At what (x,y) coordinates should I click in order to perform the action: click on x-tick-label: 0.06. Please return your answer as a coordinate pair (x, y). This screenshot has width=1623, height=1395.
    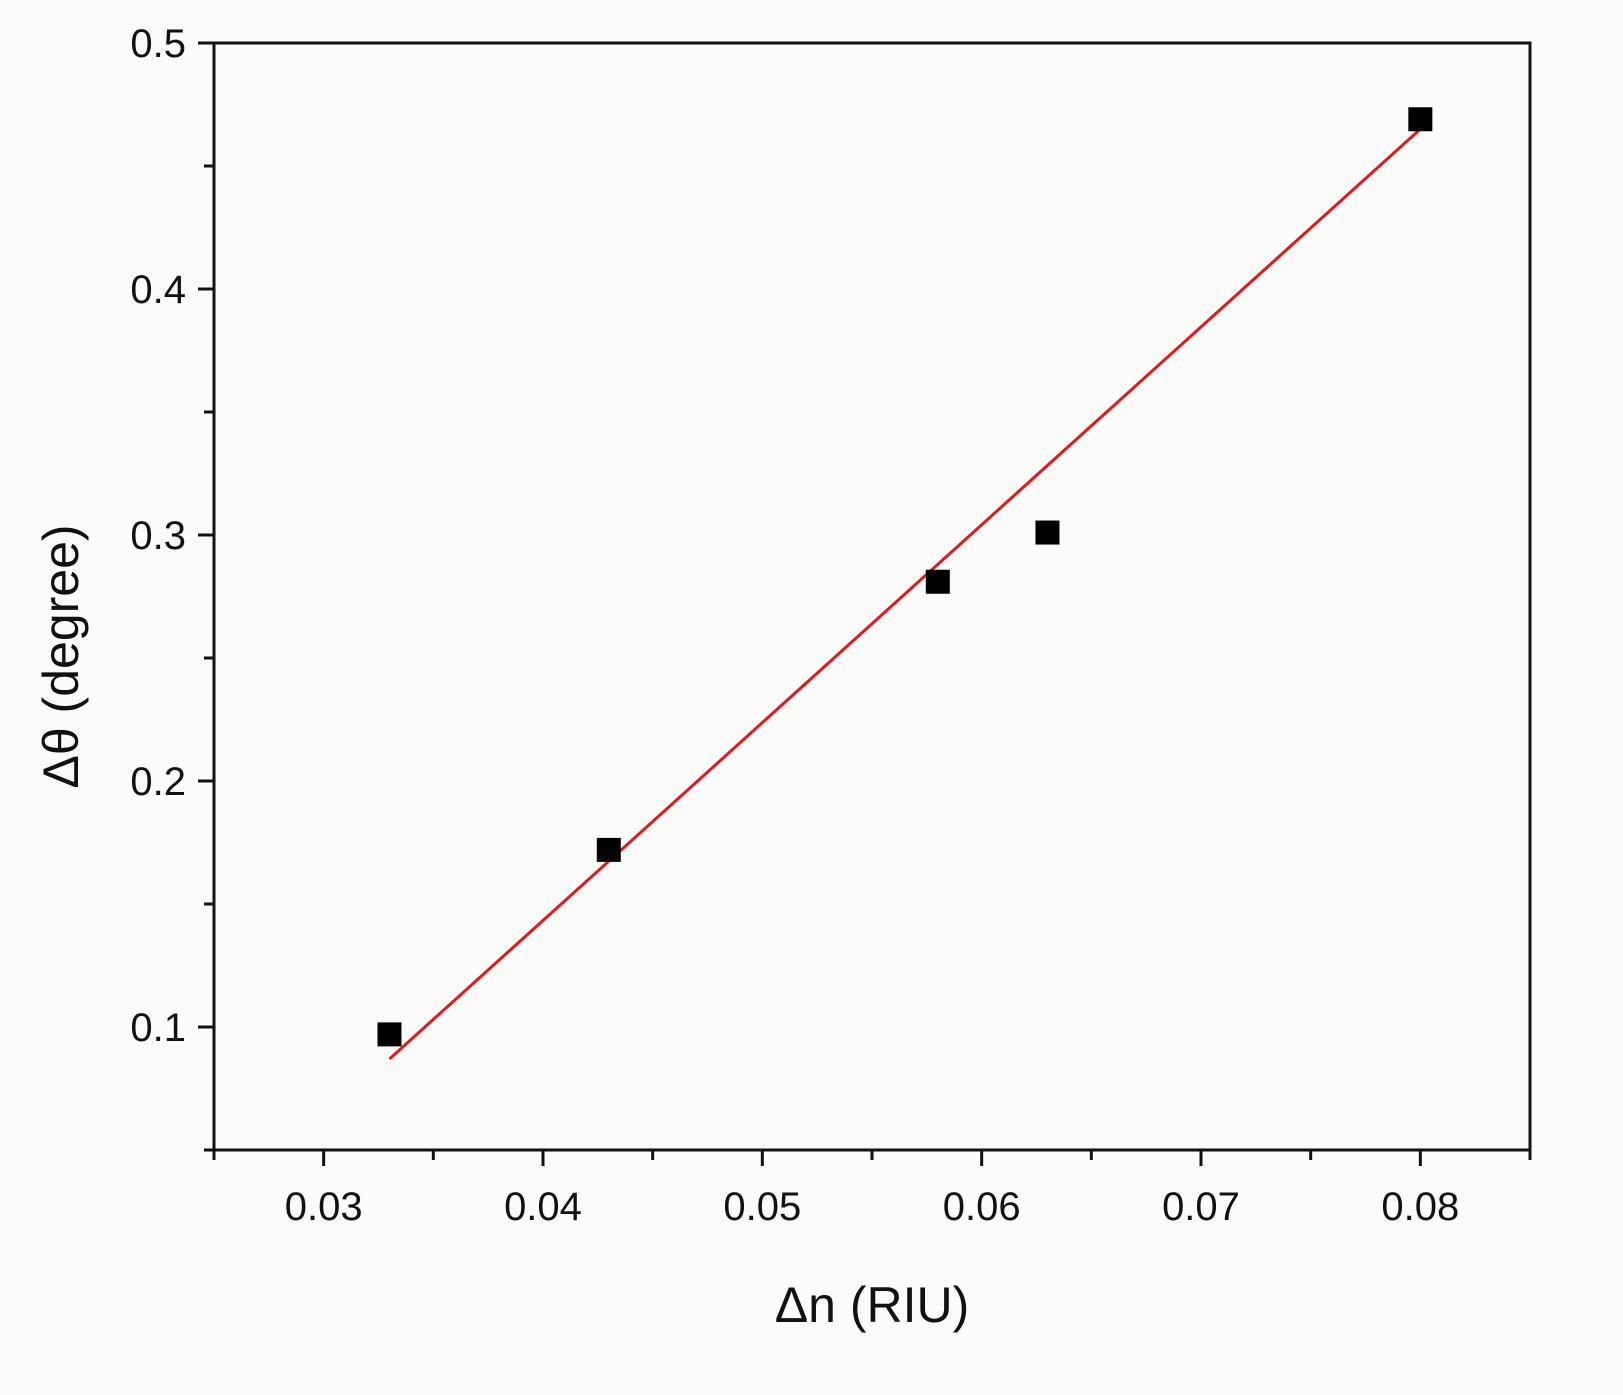
    Looking at the image, I should click on (982, 1207).